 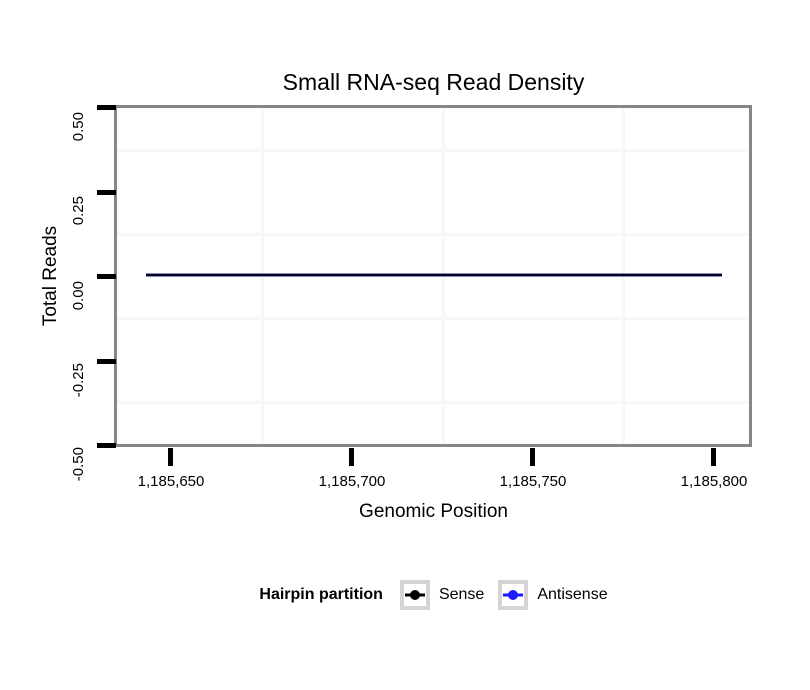 I want to click on legend: Hairpin partition Sense Antisense, so click(x=433, y=595).